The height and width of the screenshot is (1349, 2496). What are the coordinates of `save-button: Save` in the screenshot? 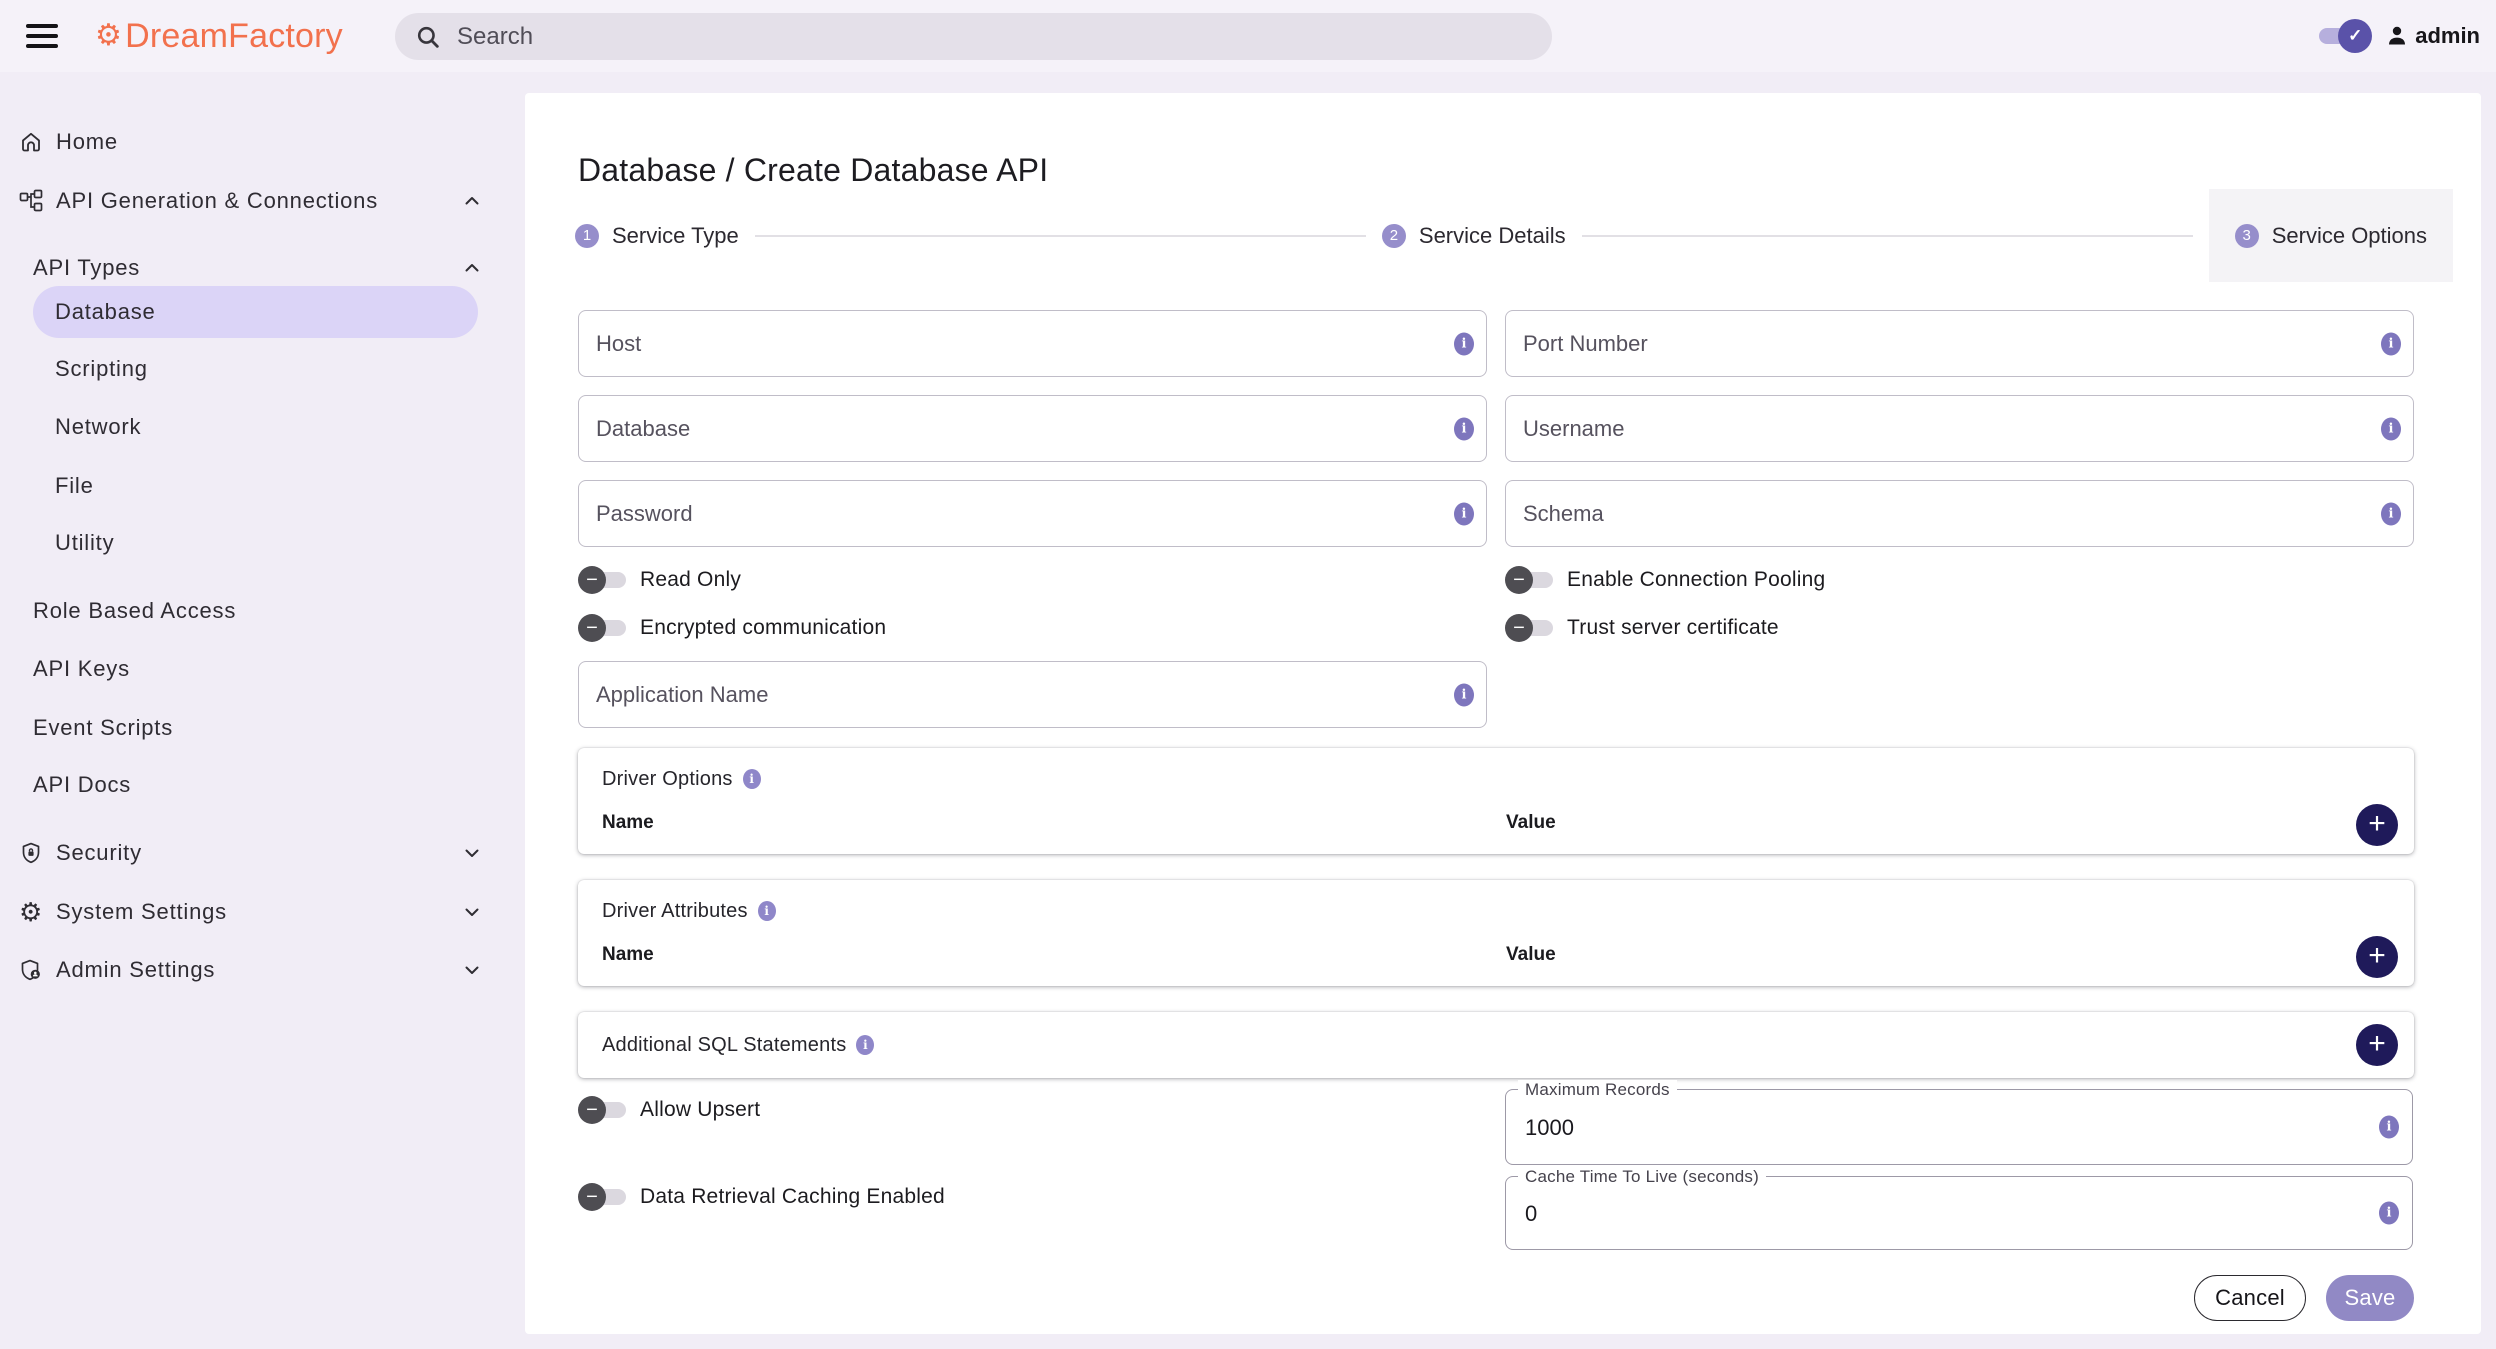 It's located at (2370, 1298).